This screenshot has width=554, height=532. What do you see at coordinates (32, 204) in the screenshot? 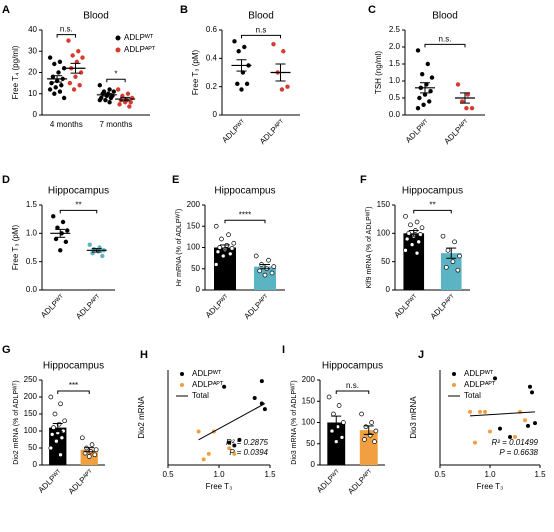
I see `y-tick-label: 1.5` at bounding box center [32, 204].